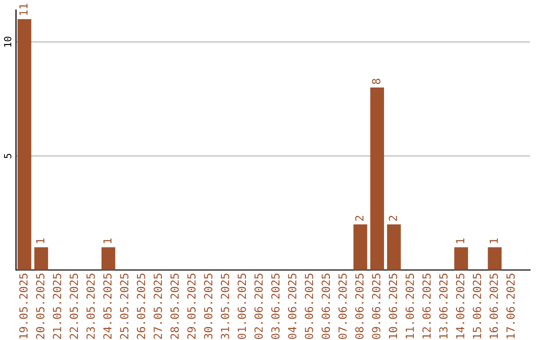  I want to click on x-tick-label: 05.06.2025, so click(309, 306).